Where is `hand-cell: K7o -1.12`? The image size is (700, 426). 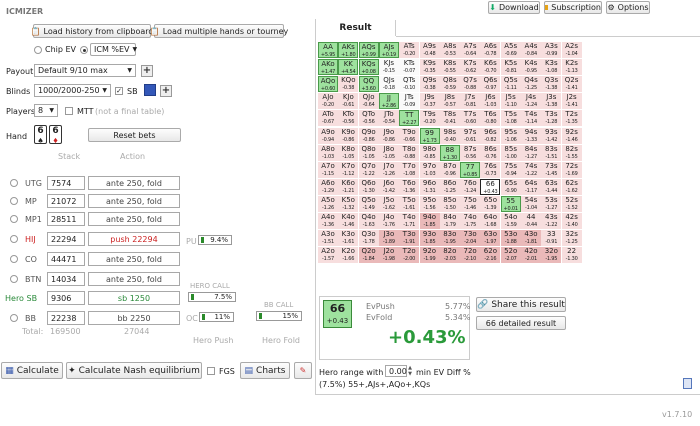 hand-cell: K7o -1.12 is located at coordinates (348, 169).